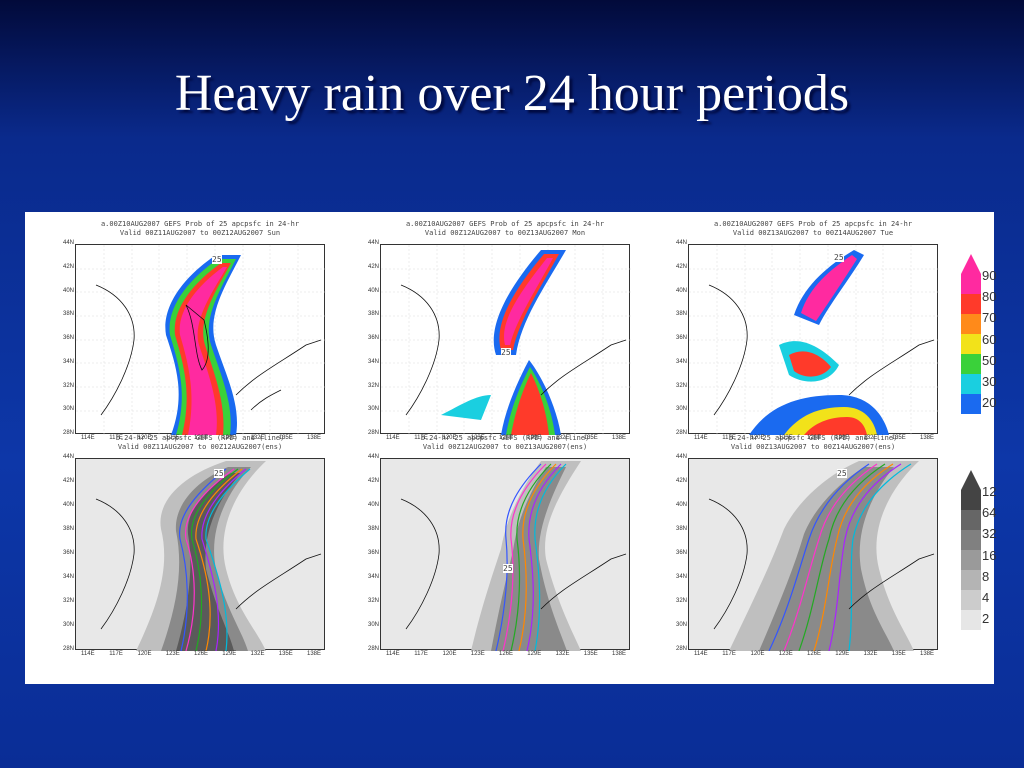 The image size is (1024, 768). What do you see at coordinates (989, 555) in the screenshot?
I see `colorbar-label: 16` at bounding box center [989, 555].